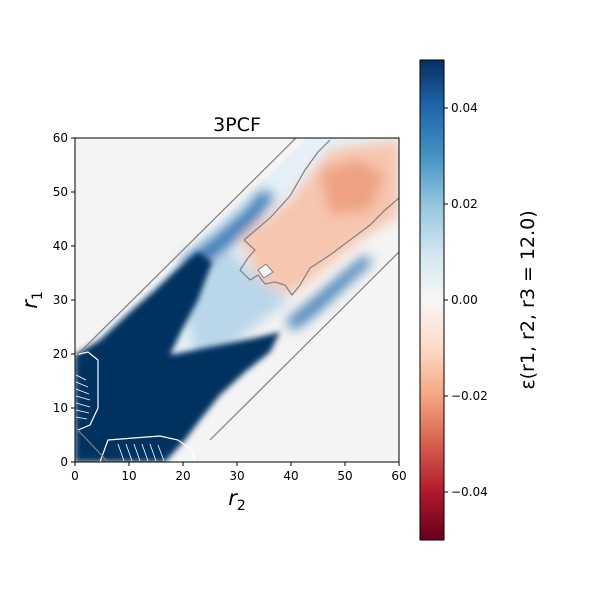  Describe the element at coordinates (60, 192) in the screenshot. I see `y-tick-label: 50` at that location.